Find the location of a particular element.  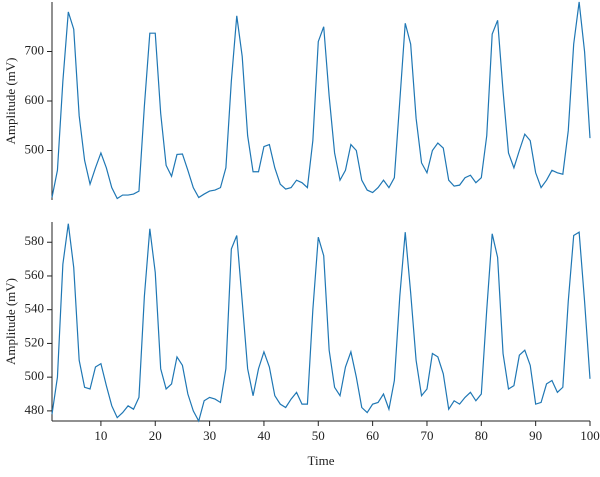

x-axis-label: Time is located at coordinates (321, 460).